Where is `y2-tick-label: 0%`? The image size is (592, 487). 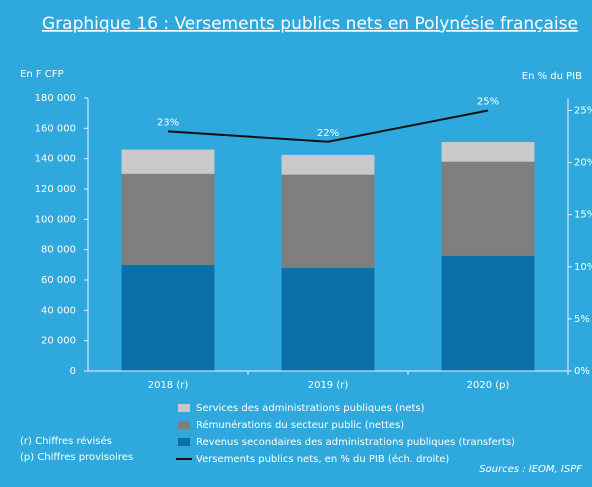
y2-tick-label: 0% is located at coordinates (582, 371).